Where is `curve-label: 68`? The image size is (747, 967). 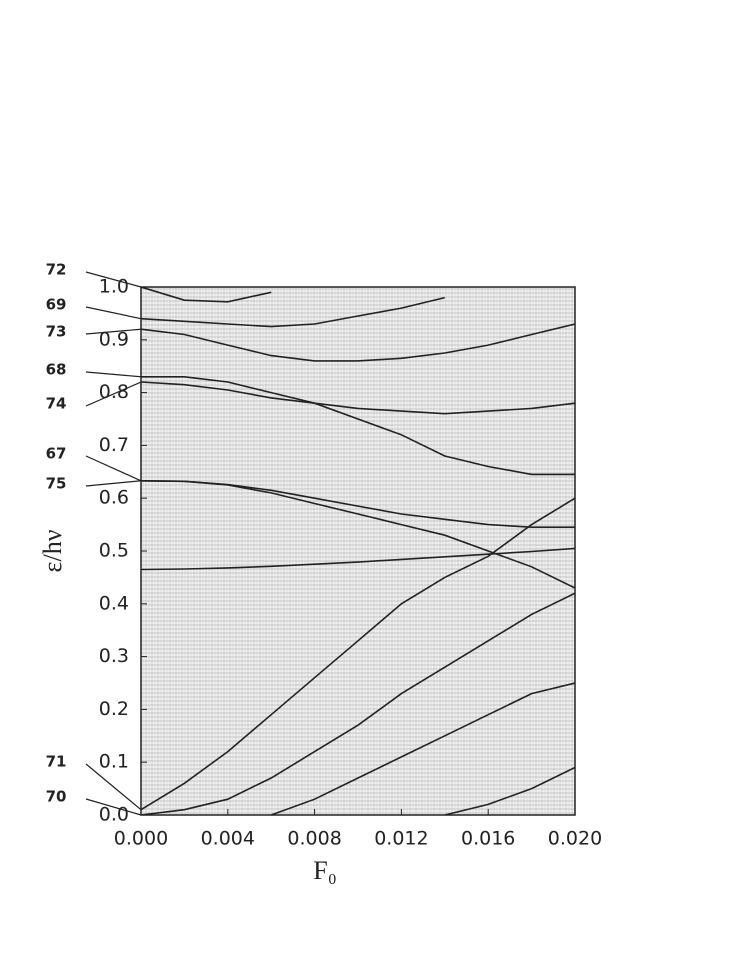
curve-label: 68 is located at coordinates (56, 370).